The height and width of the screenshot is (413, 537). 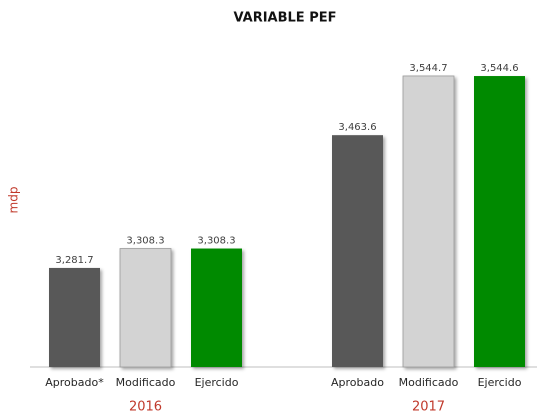 What do you see at coordinates (428, 406) in the screenshot?
I see `group-label: 2017` at bounding box center [428, 406].